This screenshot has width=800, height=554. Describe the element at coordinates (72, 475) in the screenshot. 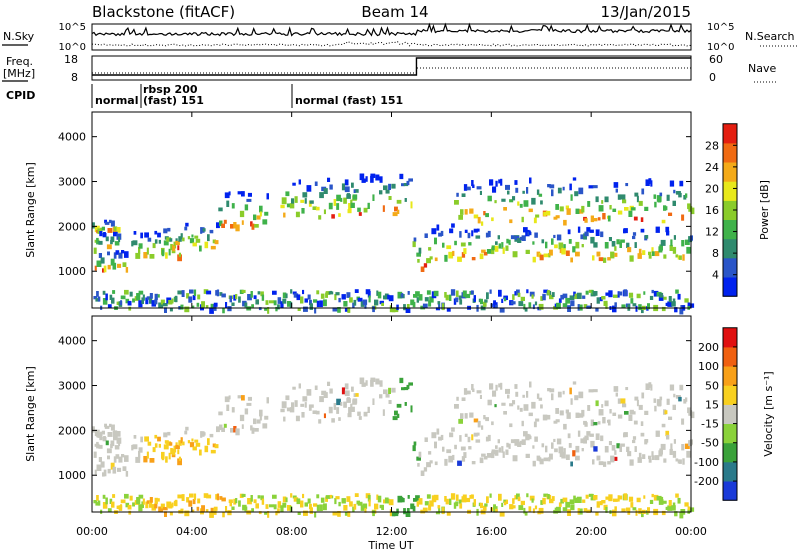

I see `velocity-ytick-label: 1000` at that location.